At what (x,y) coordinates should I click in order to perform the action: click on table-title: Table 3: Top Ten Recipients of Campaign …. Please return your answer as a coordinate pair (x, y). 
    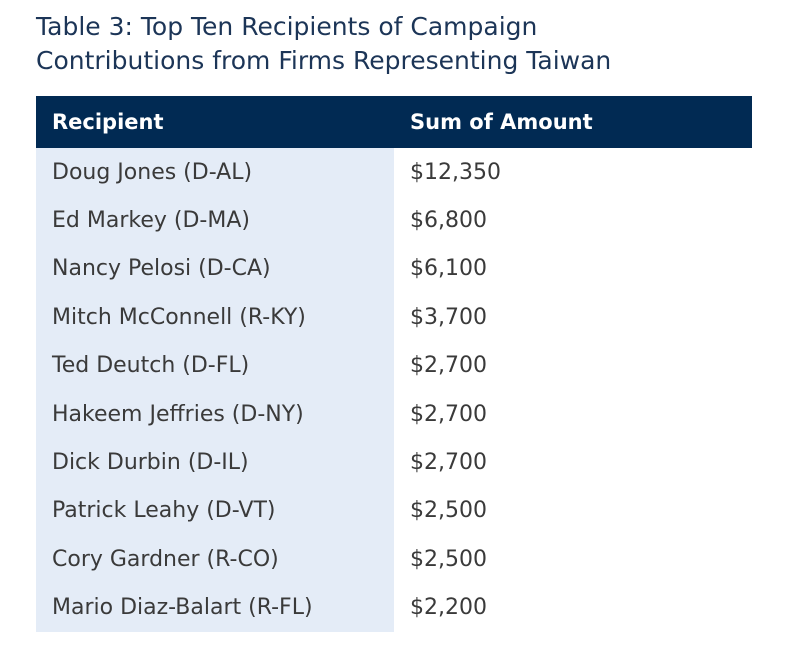
    Looking at the image, I should click on (386, 44).